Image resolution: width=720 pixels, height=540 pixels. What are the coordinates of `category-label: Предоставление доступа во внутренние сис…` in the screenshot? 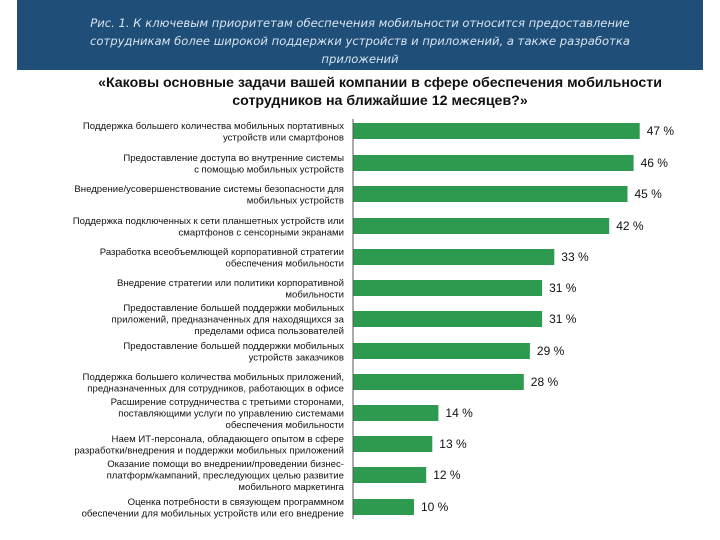 It's located at (233, 164).